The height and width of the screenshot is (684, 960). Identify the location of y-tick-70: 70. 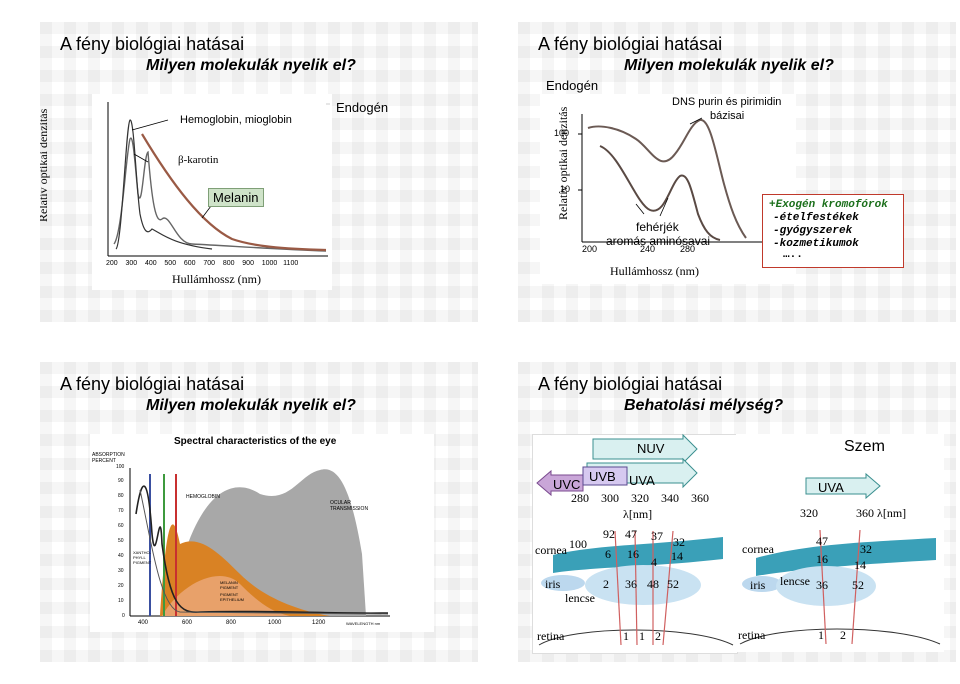
(121, 511).